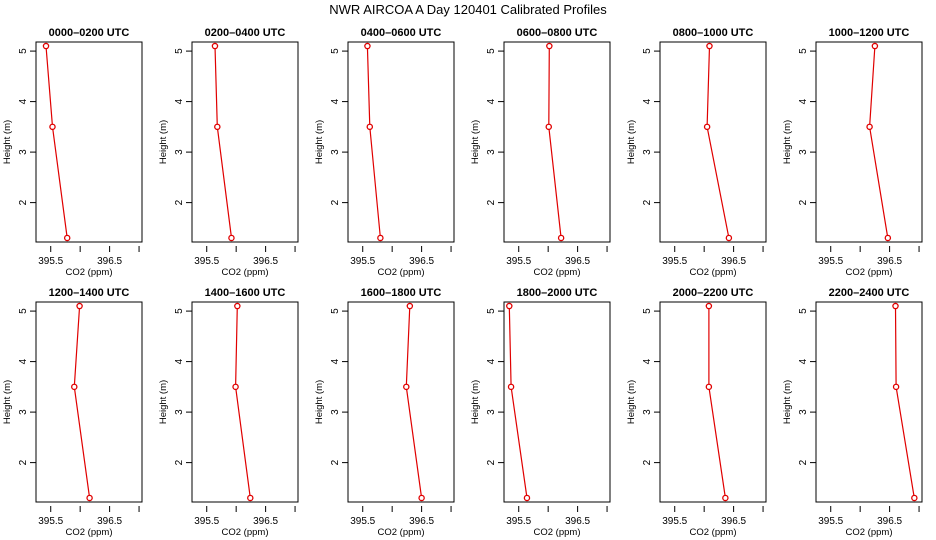 This screenshot has height=540, width=936. Describe the element at coordinates (869, 293) in the screenshot. I see `panel-title: 2200–2400 UTC` at that location.